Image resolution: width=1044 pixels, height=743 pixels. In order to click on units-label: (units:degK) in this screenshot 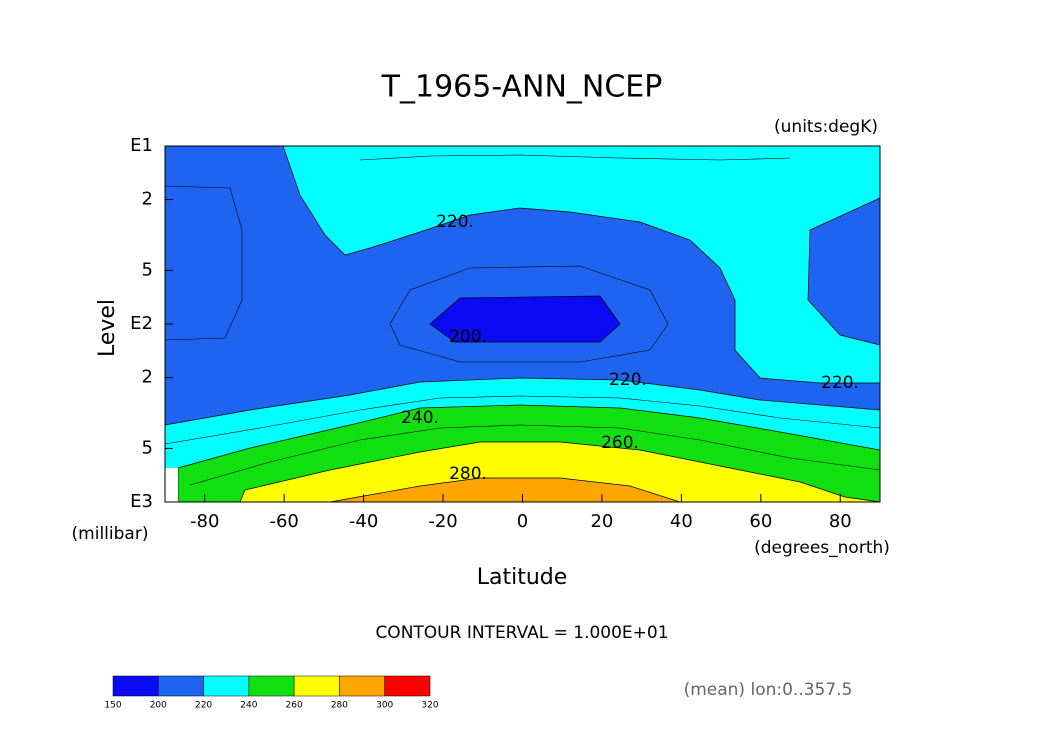, I will do `click(826, 127)`.